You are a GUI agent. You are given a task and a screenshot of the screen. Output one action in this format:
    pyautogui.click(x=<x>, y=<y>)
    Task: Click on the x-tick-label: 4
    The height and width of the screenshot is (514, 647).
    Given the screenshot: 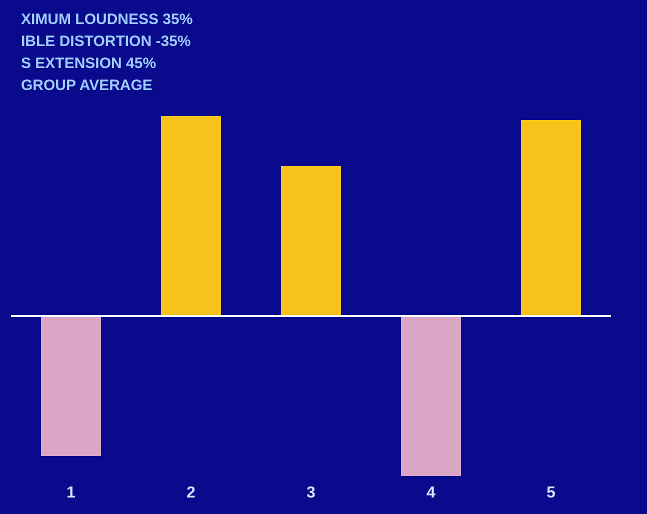 What is the action you would take?
    pyautogui.click(x=431, y=493)
    